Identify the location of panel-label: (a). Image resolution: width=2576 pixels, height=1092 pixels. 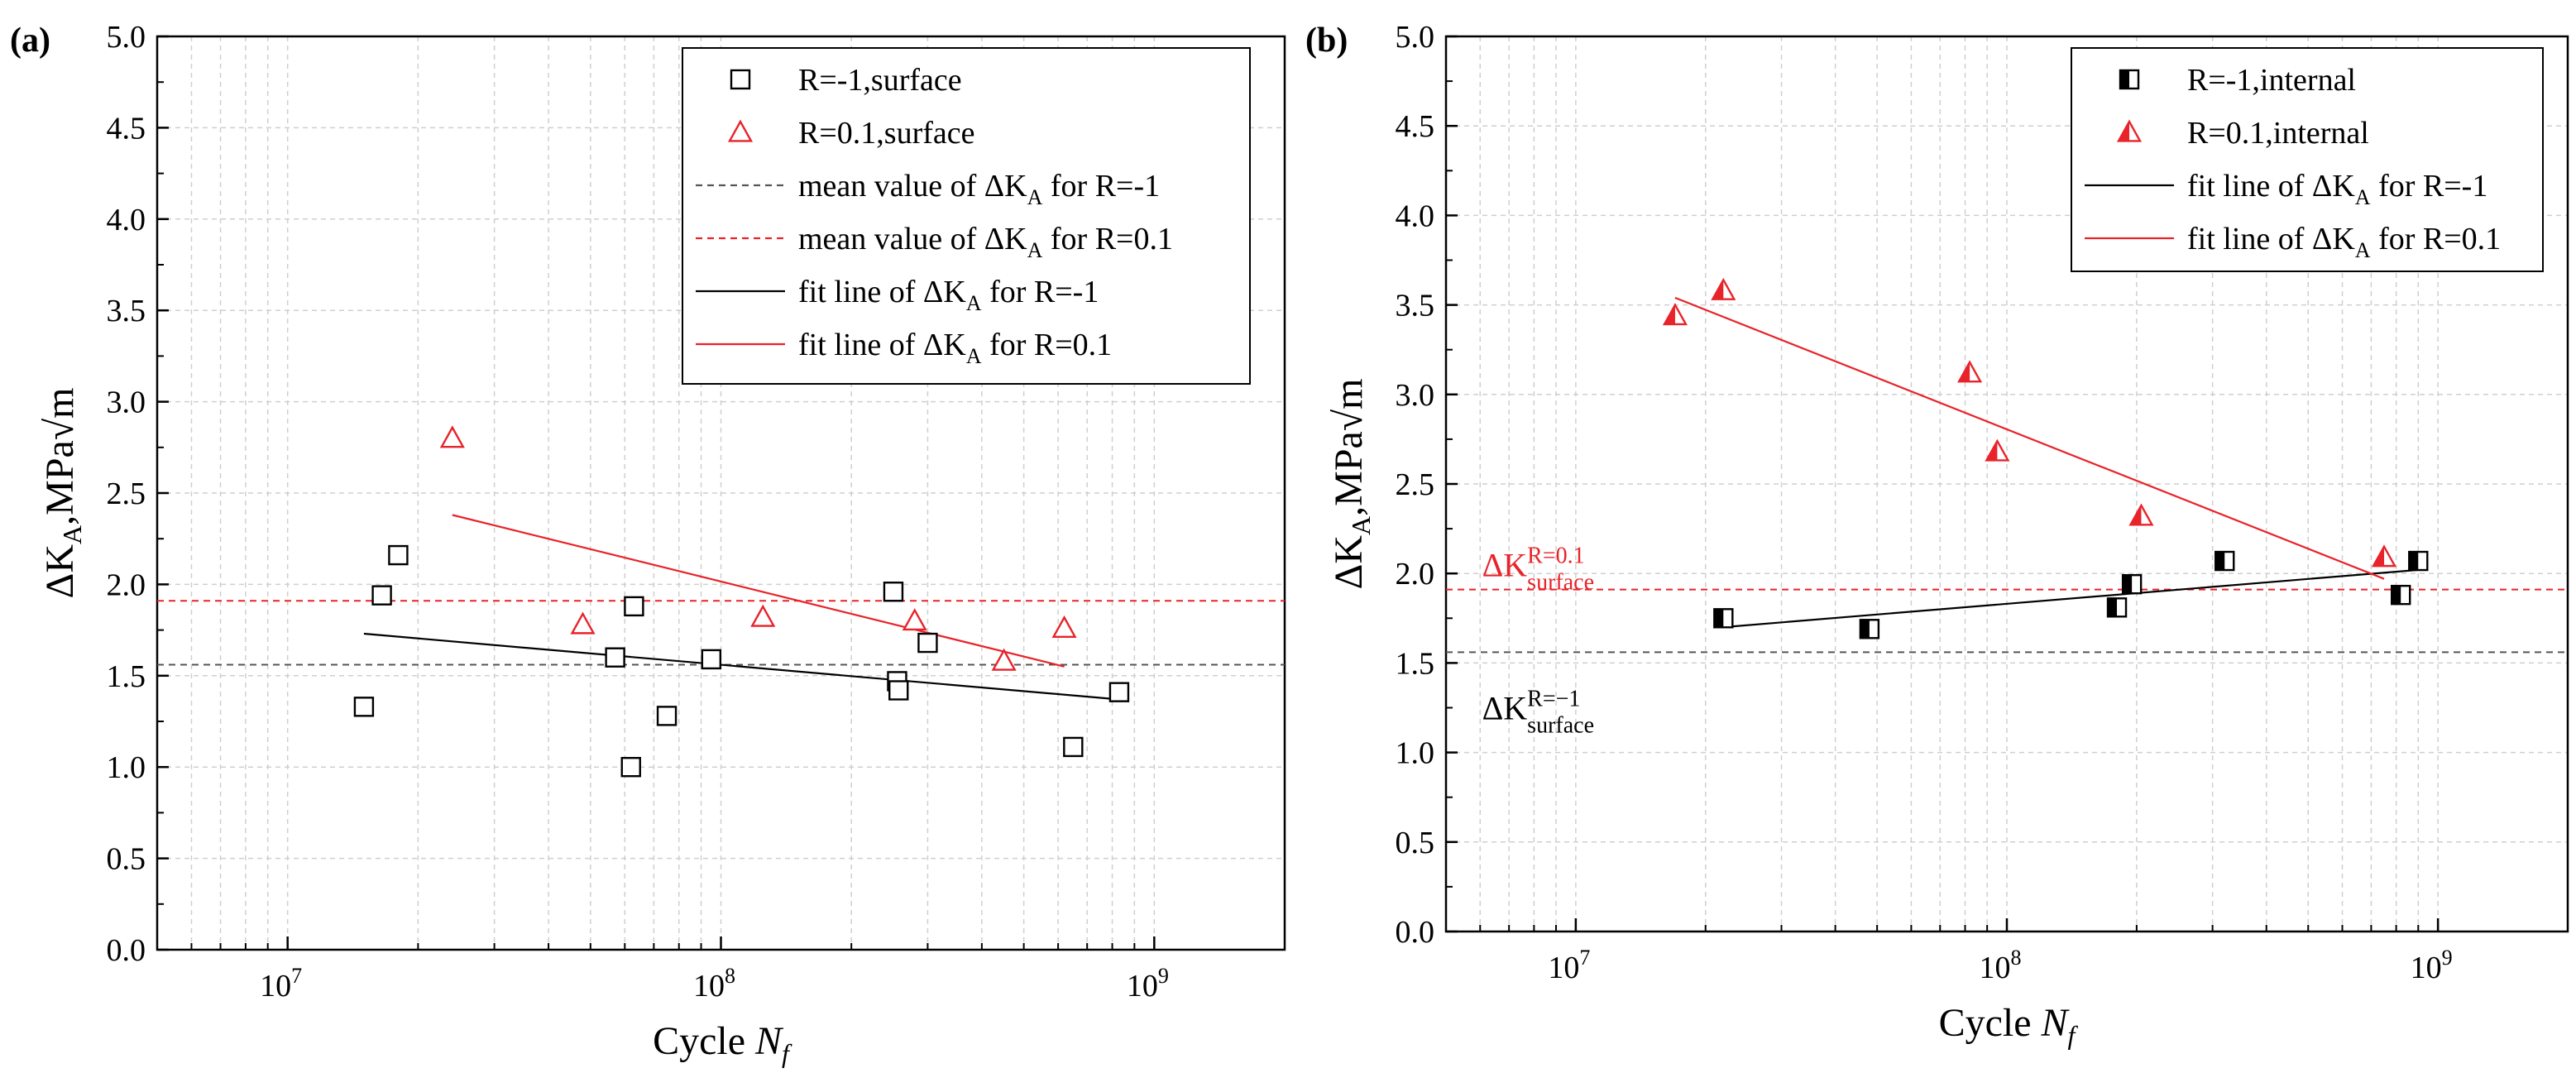
(30, 41).